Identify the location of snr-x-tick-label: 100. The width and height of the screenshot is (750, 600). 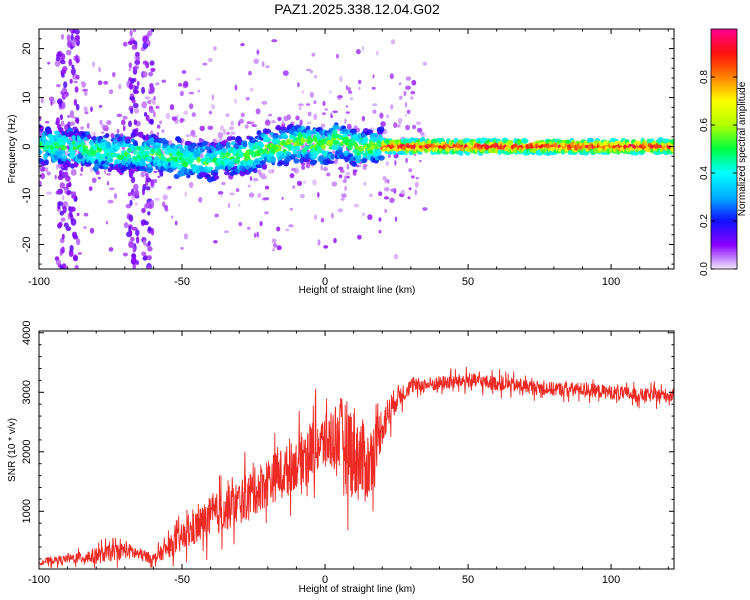
(611, 580).